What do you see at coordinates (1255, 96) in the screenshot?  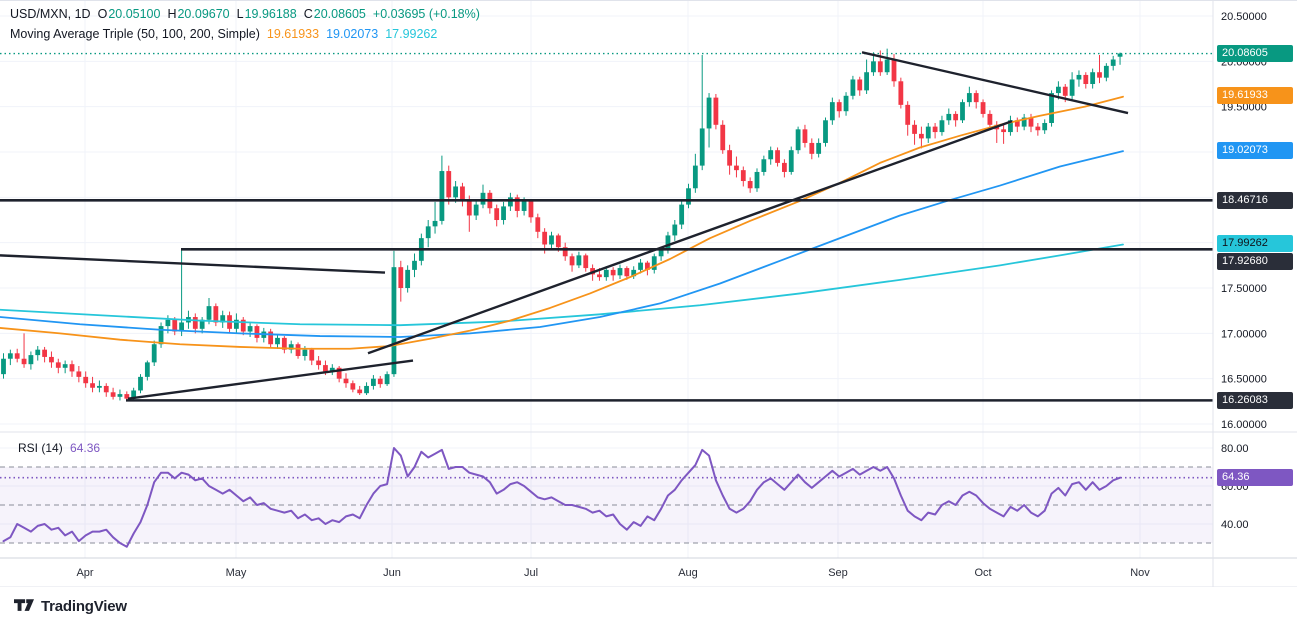 I see `price-label-badge-19.61933: 19.61933` at bounding box center [1255, 96].